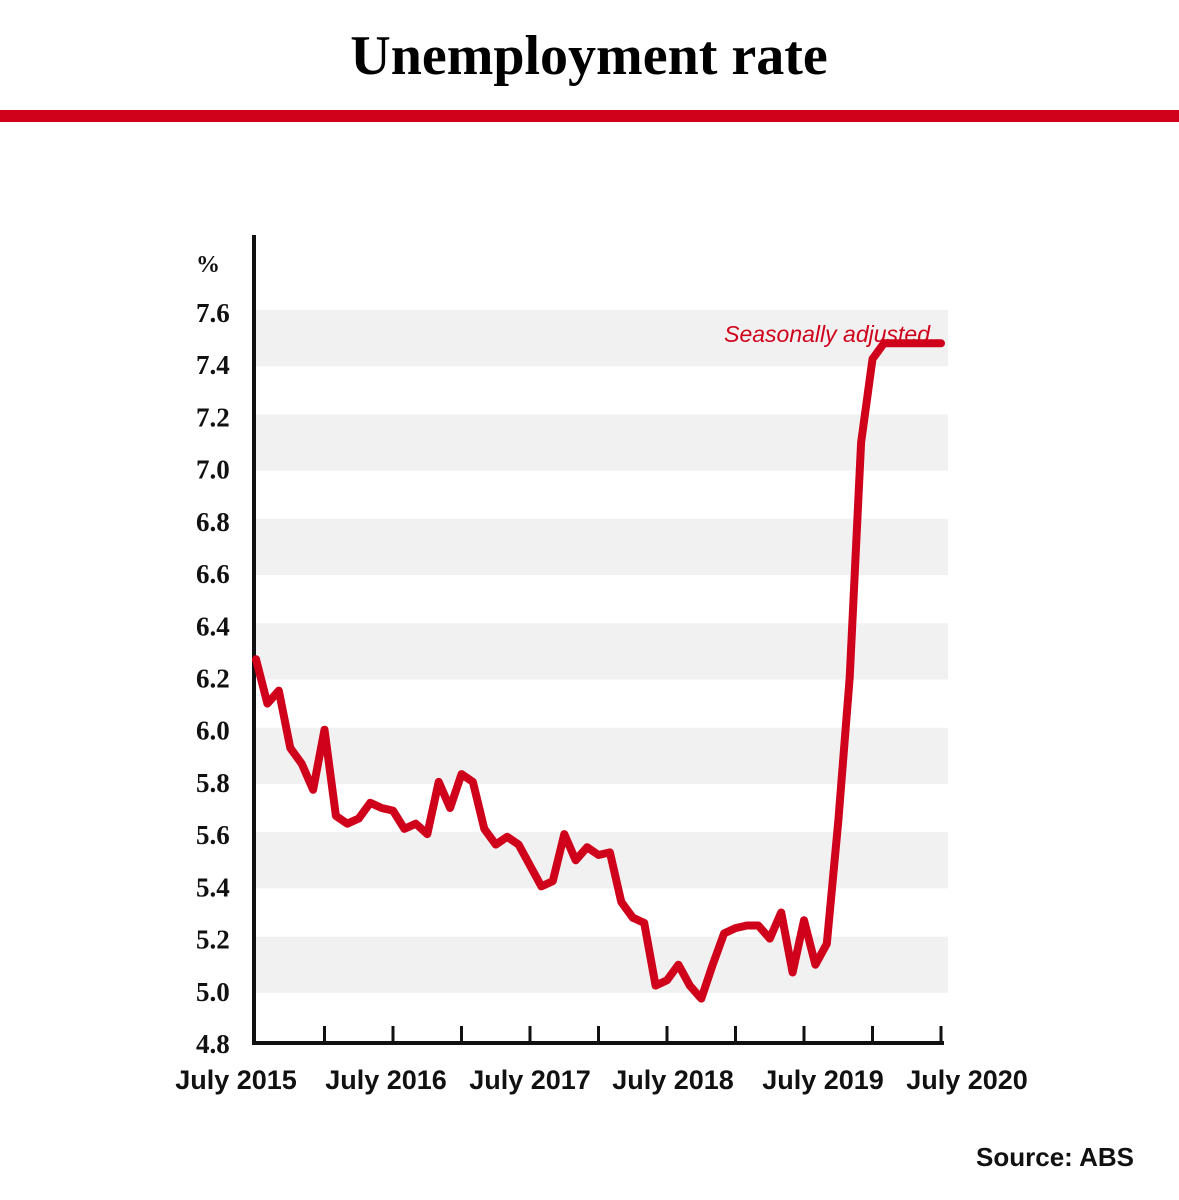 The height and width of the screenshot is (1200, 1179). I want to click on y-tick-label: 5.4, so click(213, 887).